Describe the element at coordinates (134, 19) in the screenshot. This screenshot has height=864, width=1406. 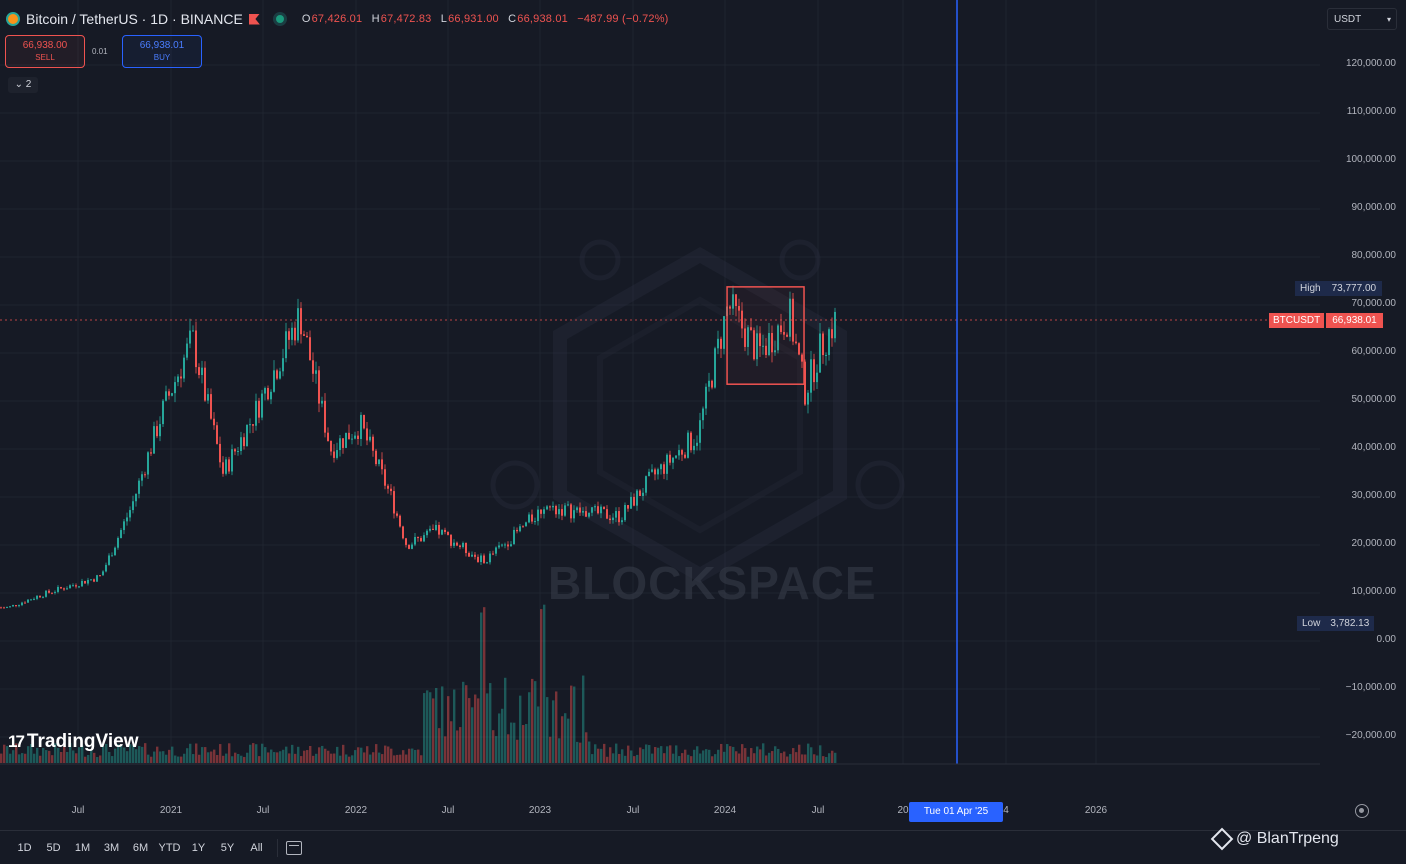
I see `symbol-title: Bitcoin / TetherUS · 1D · BINANCE` at that location.